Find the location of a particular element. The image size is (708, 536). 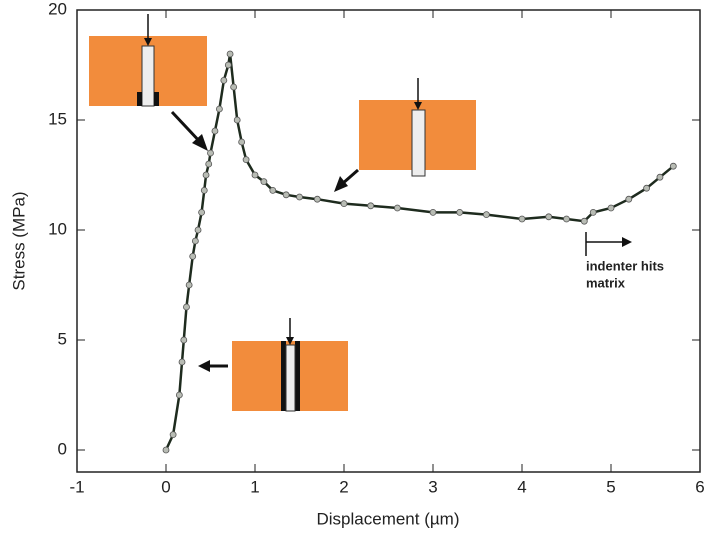

x-tick-label: 0 is located at coordinates (165, 486).